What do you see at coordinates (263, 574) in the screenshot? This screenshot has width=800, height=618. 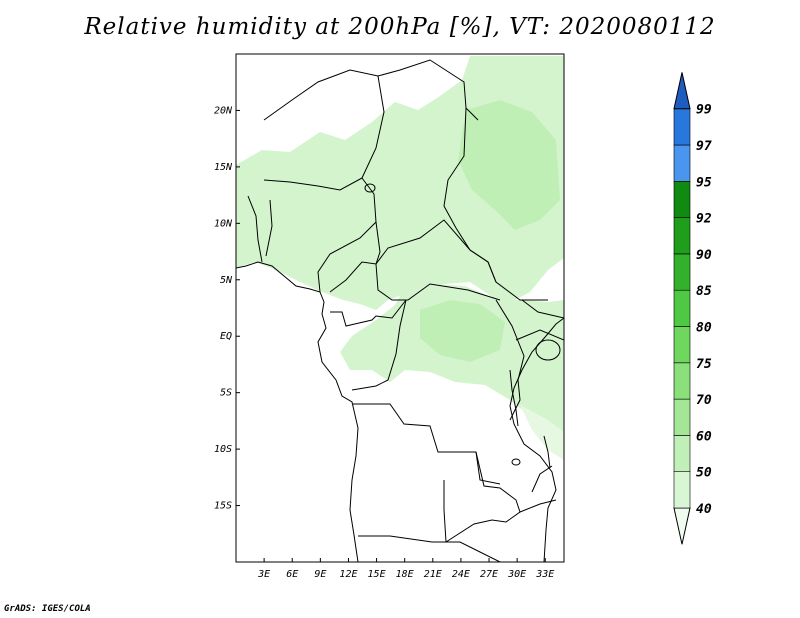 I see `x-tick-label: 3E` at bounding box center [263, 574].